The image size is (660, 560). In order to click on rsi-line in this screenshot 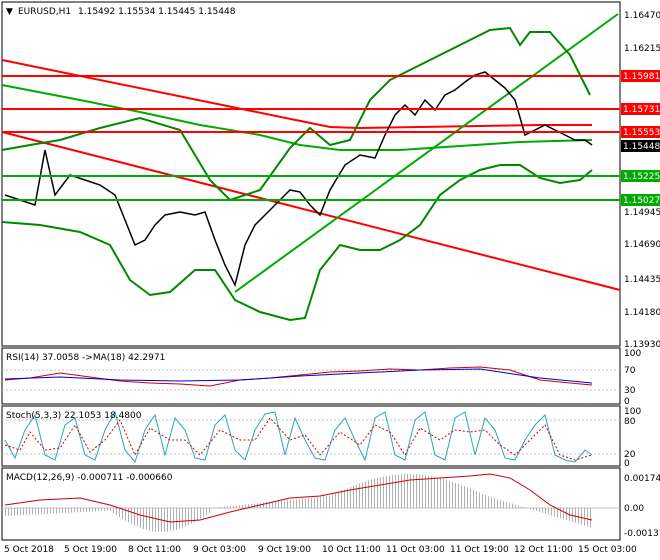, I will do `click(298, 376)`.